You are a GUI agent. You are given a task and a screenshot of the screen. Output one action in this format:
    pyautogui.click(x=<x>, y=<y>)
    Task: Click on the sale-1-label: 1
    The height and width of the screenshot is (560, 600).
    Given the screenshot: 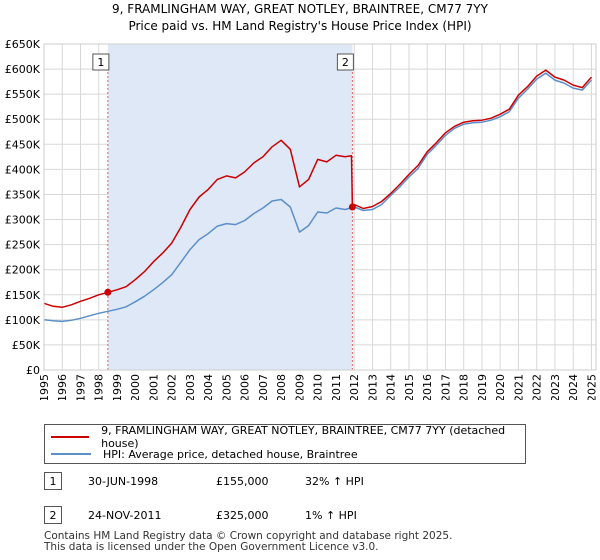 What is the action you would take?
    pyautogui.click(x=100, y=62)
    